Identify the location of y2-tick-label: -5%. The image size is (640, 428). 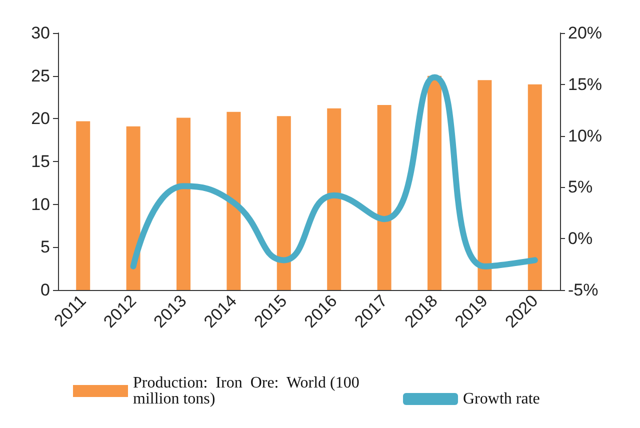
(583, 290).